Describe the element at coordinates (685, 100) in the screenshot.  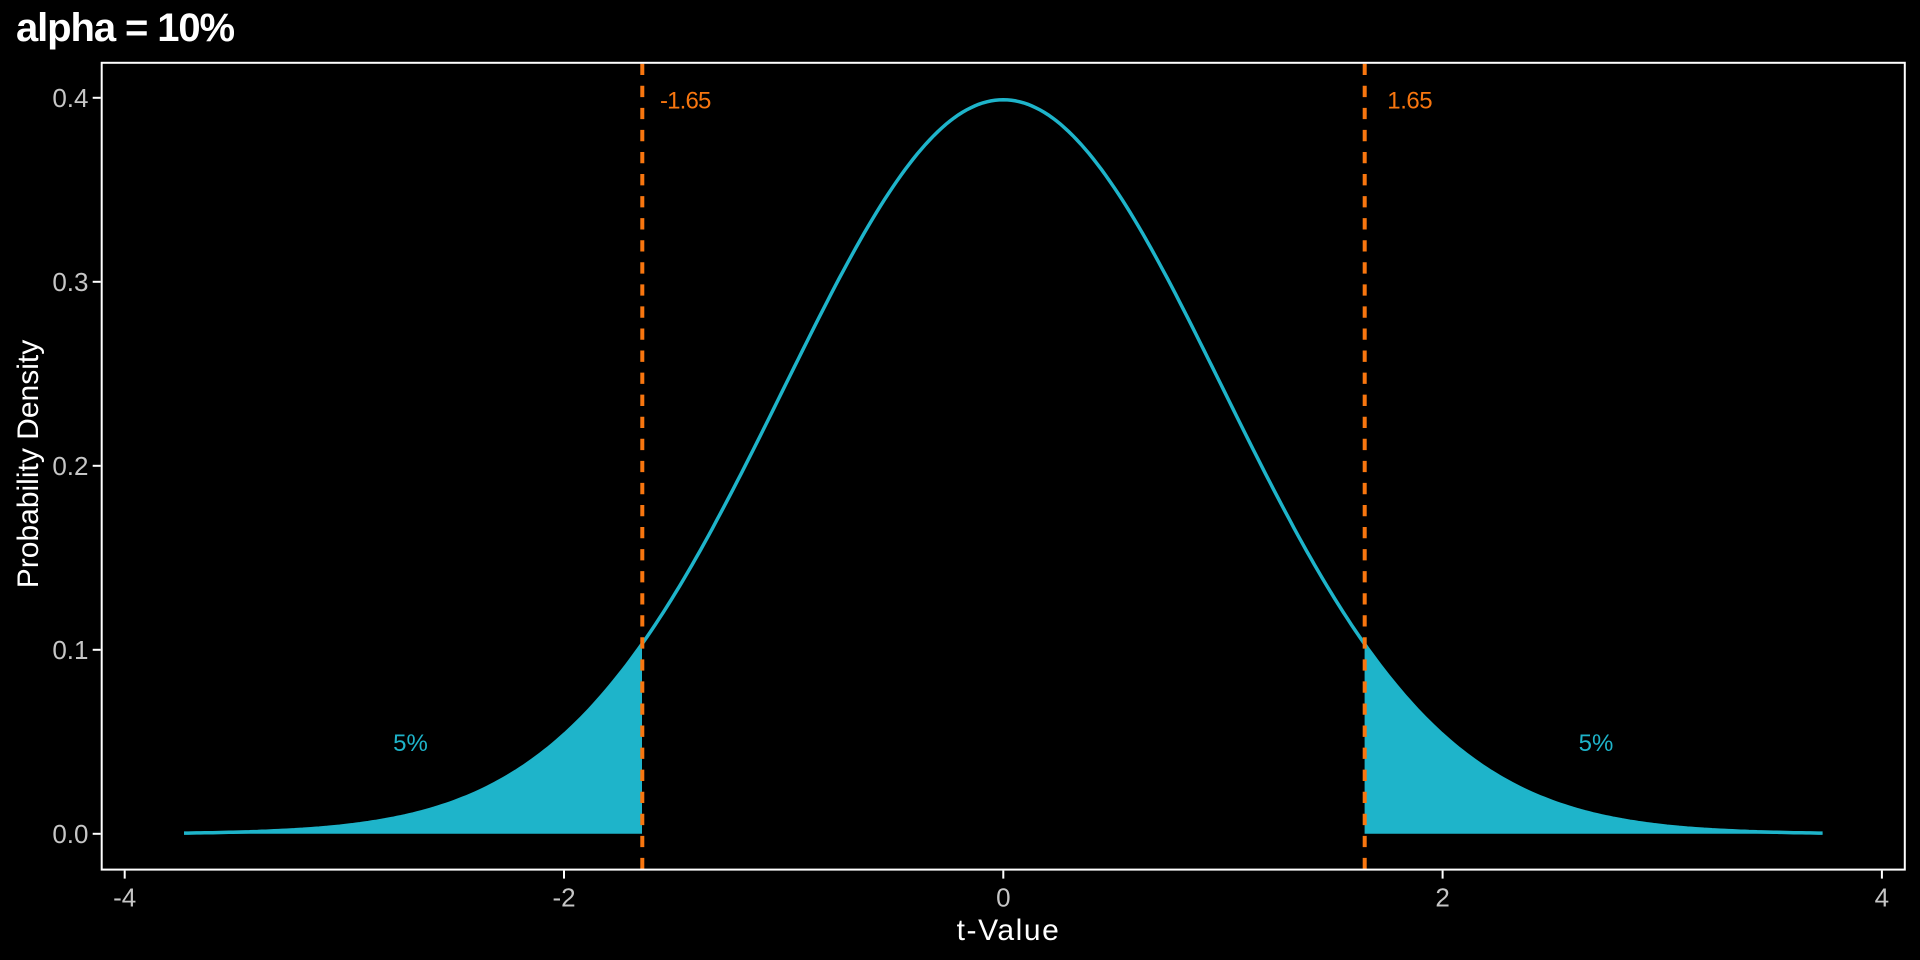
I see `svg-text: -1.65` at that location.